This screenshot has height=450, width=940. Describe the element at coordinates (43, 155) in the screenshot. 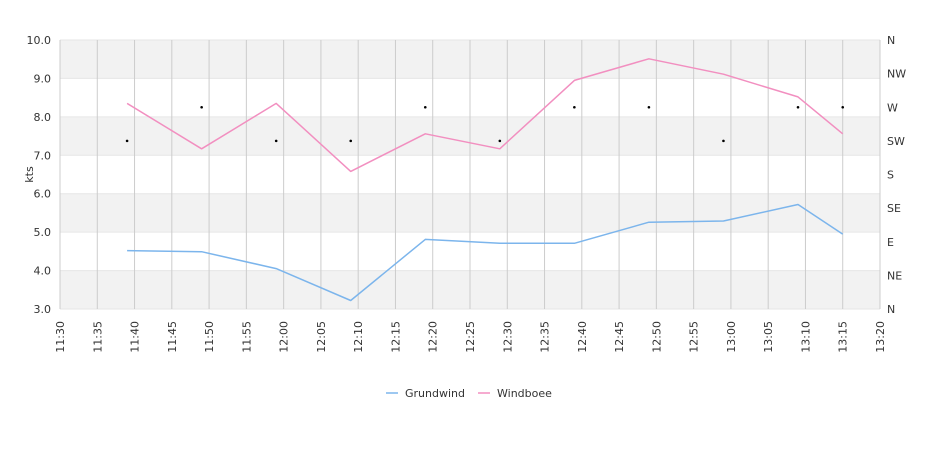

I see `y-tick-label: 7.0` at that location.